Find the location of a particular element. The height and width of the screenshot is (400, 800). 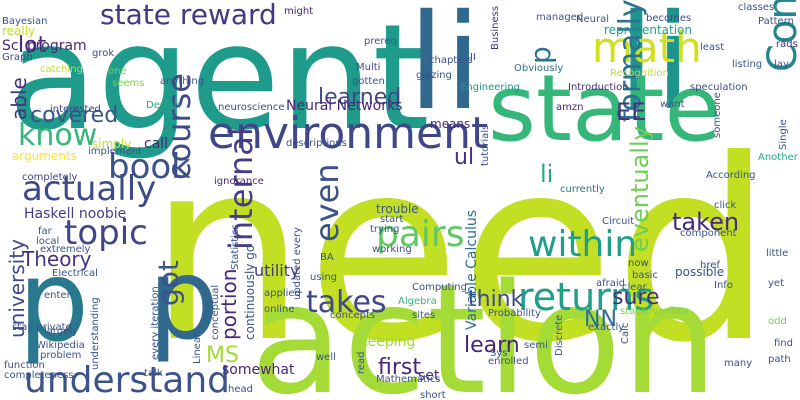

word-132: short is located at coordinates (433, 395).